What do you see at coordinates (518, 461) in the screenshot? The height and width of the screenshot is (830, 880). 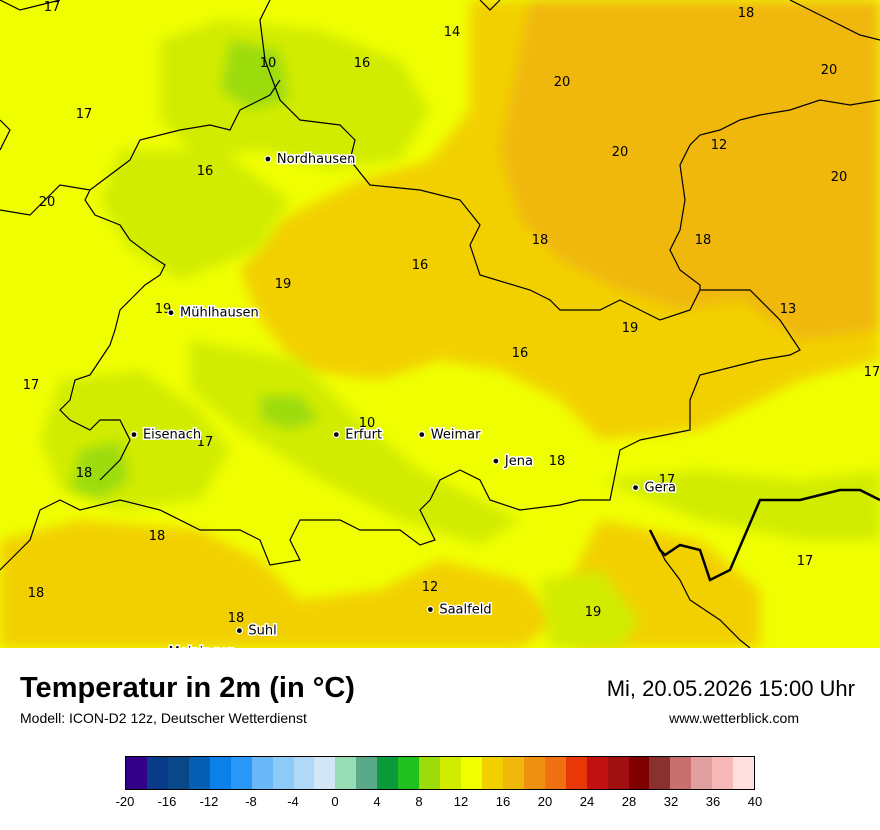 I see `city-label: Jena` at bounding box center [518, 461].